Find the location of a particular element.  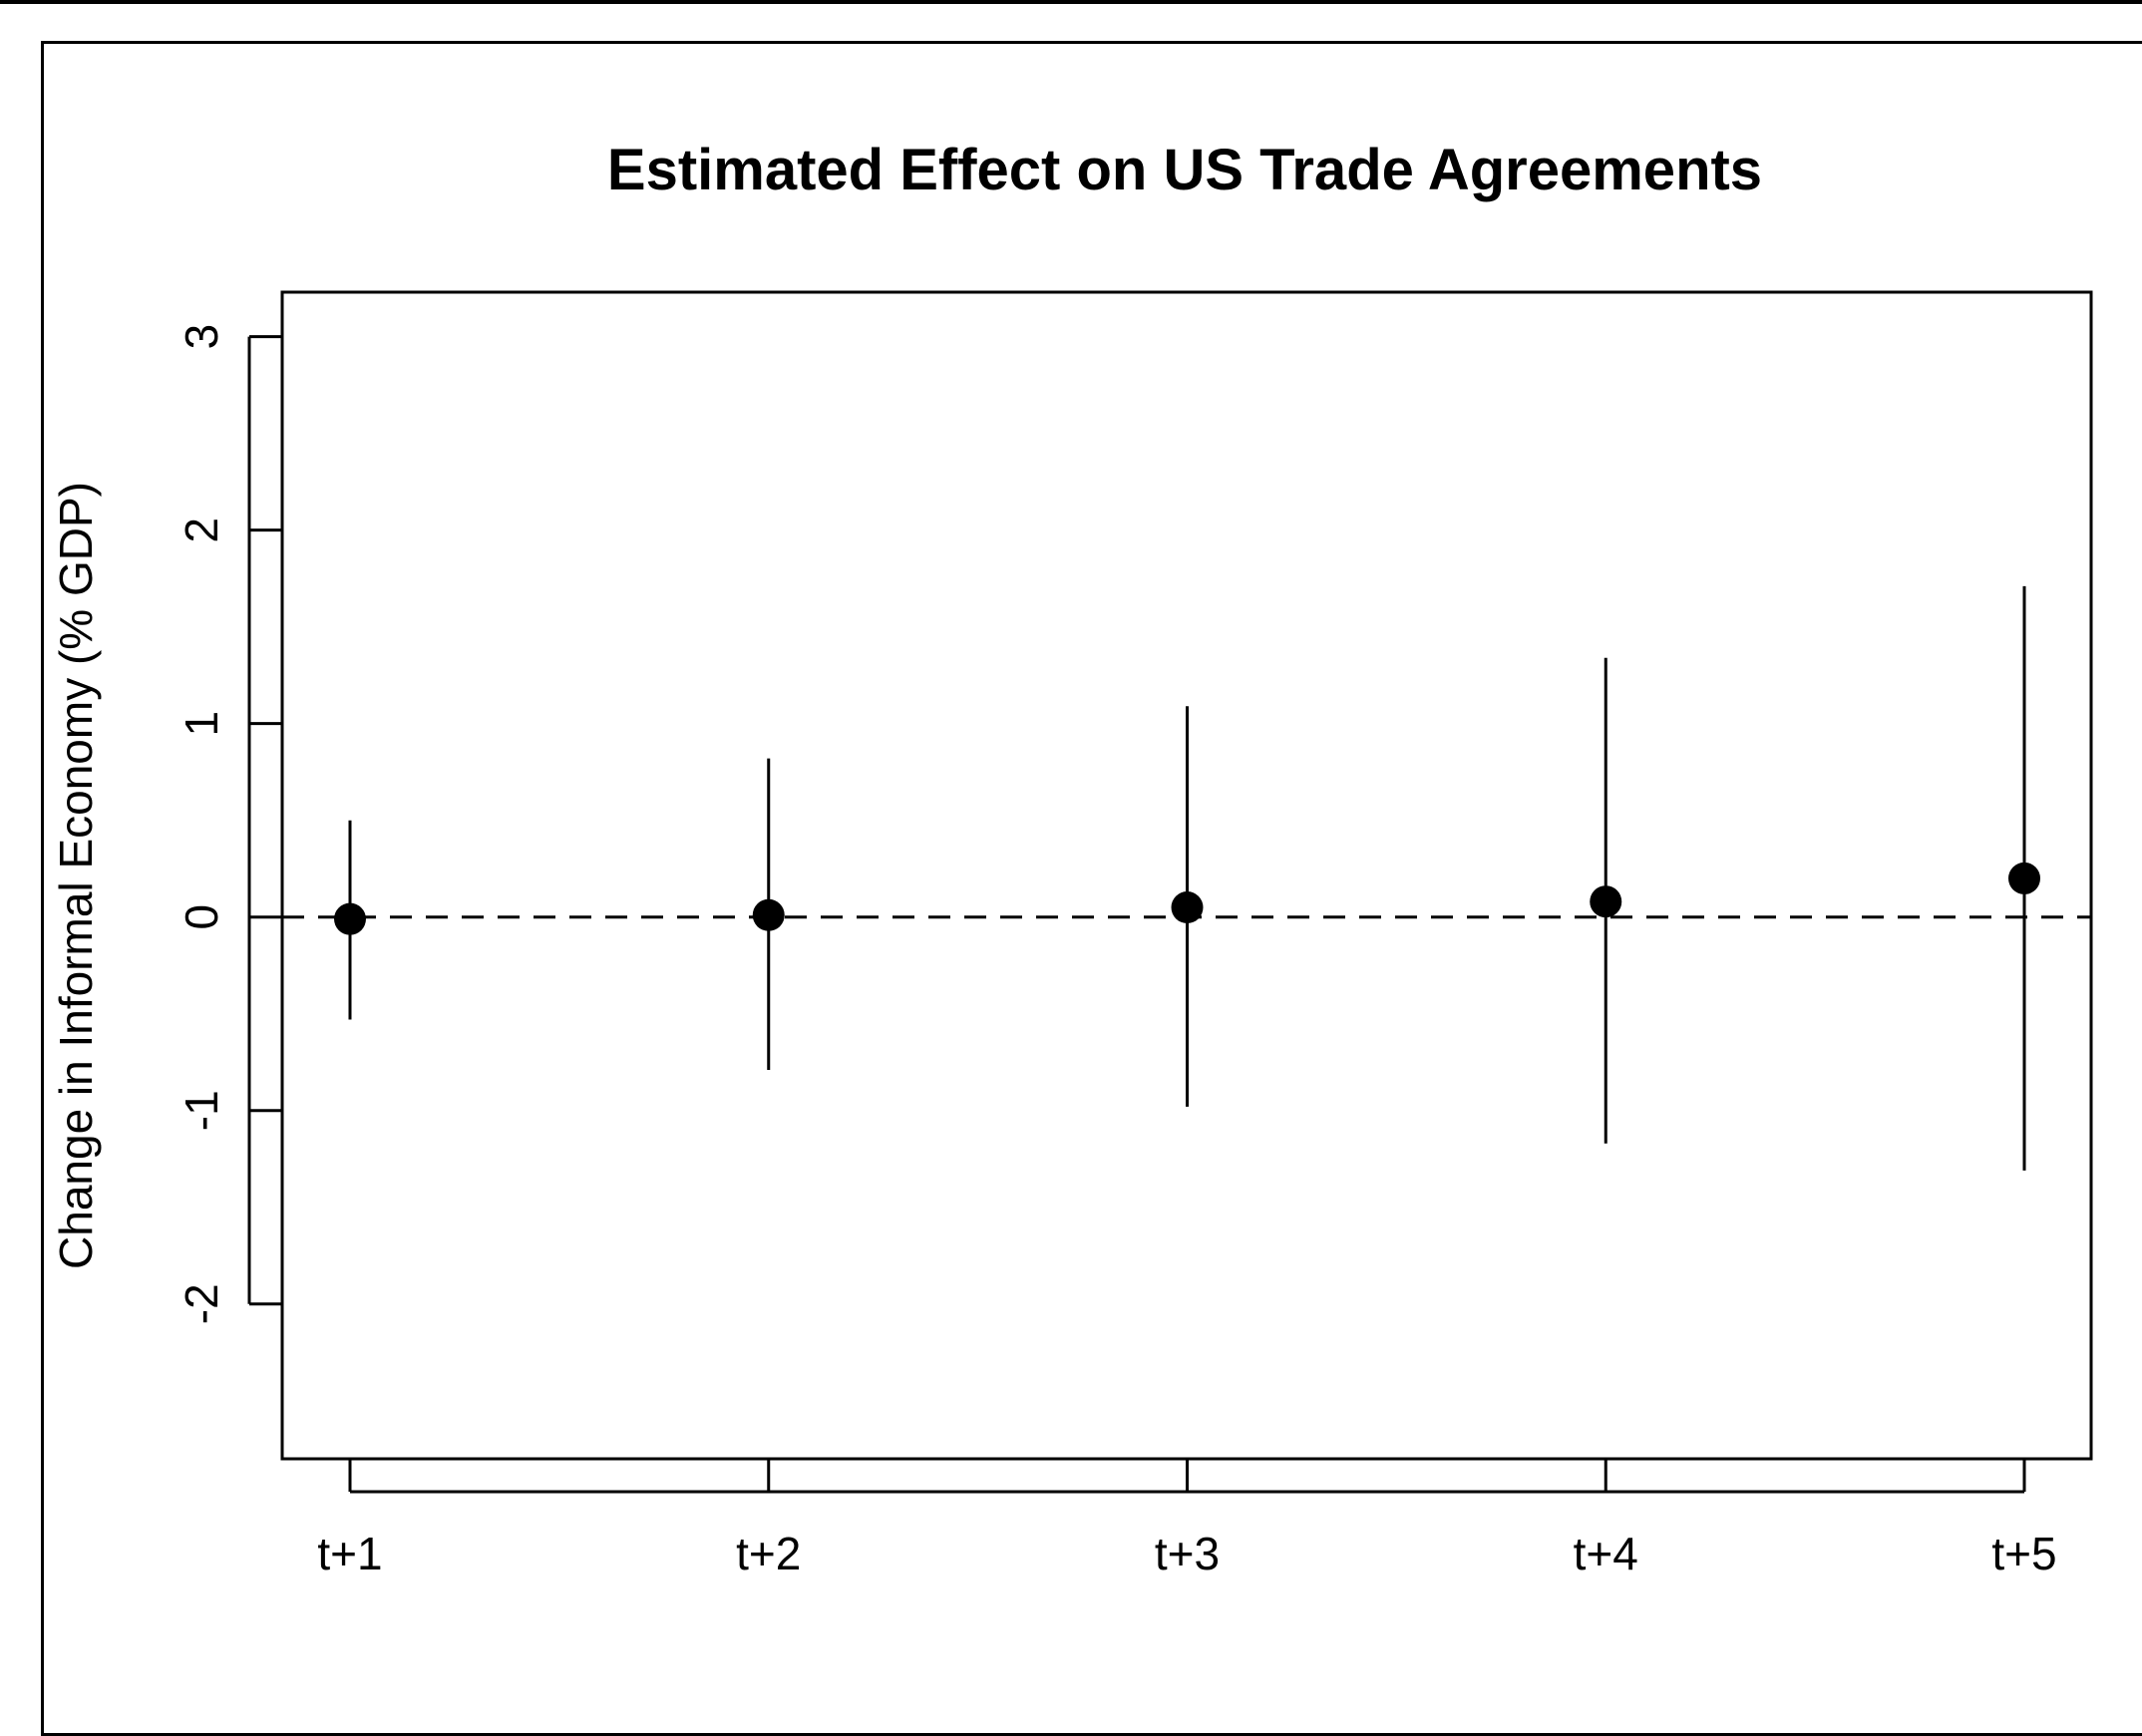

y-tick-label: -2 is located at coordinates (201, 1303).